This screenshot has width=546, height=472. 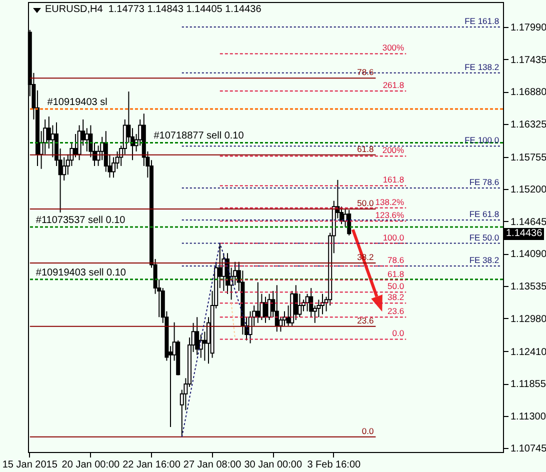 I want to click on x-tick-label: 30 Jan 00:00, so click(x=273, y=465).